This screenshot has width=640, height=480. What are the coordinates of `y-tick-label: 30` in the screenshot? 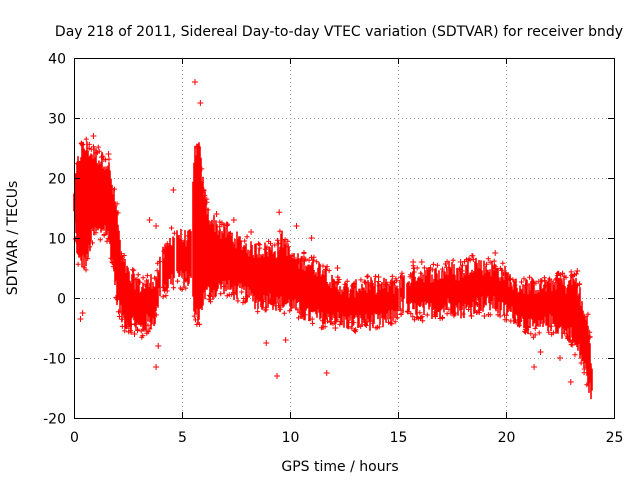 It's located at (57, 120).